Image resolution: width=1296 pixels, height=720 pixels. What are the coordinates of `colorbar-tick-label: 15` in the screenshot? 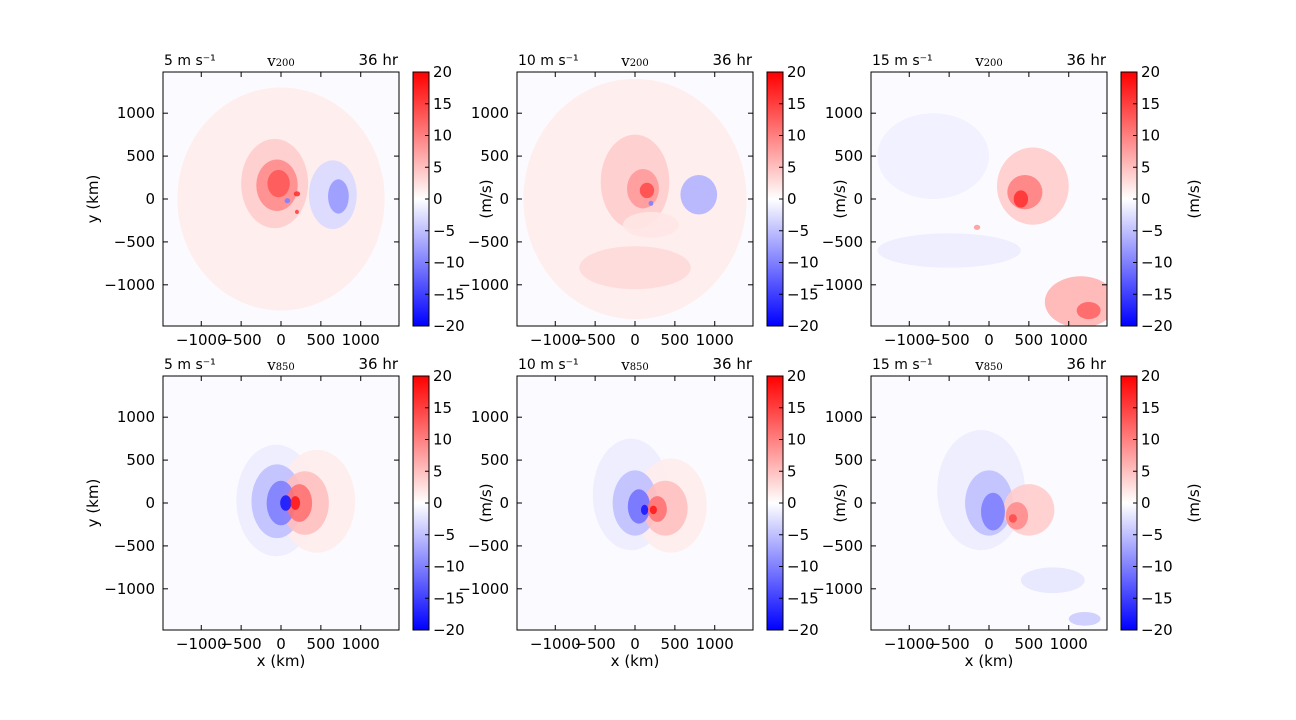 It's located at (796, 104).